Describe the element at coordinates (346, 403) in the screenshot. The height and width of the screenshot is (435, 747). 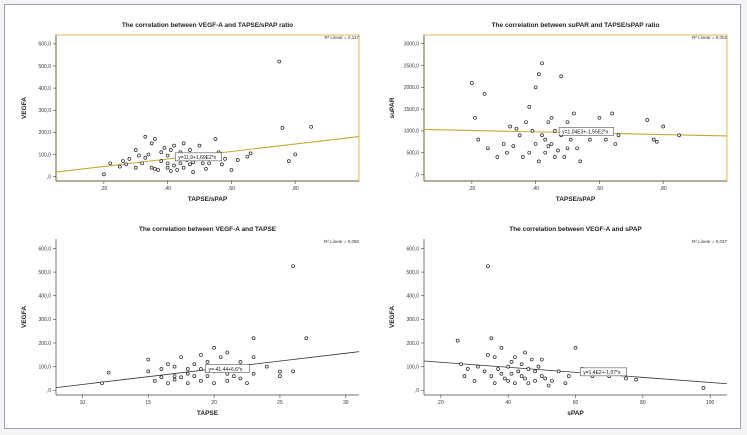
I see `x-tick-label: 30` at that location.